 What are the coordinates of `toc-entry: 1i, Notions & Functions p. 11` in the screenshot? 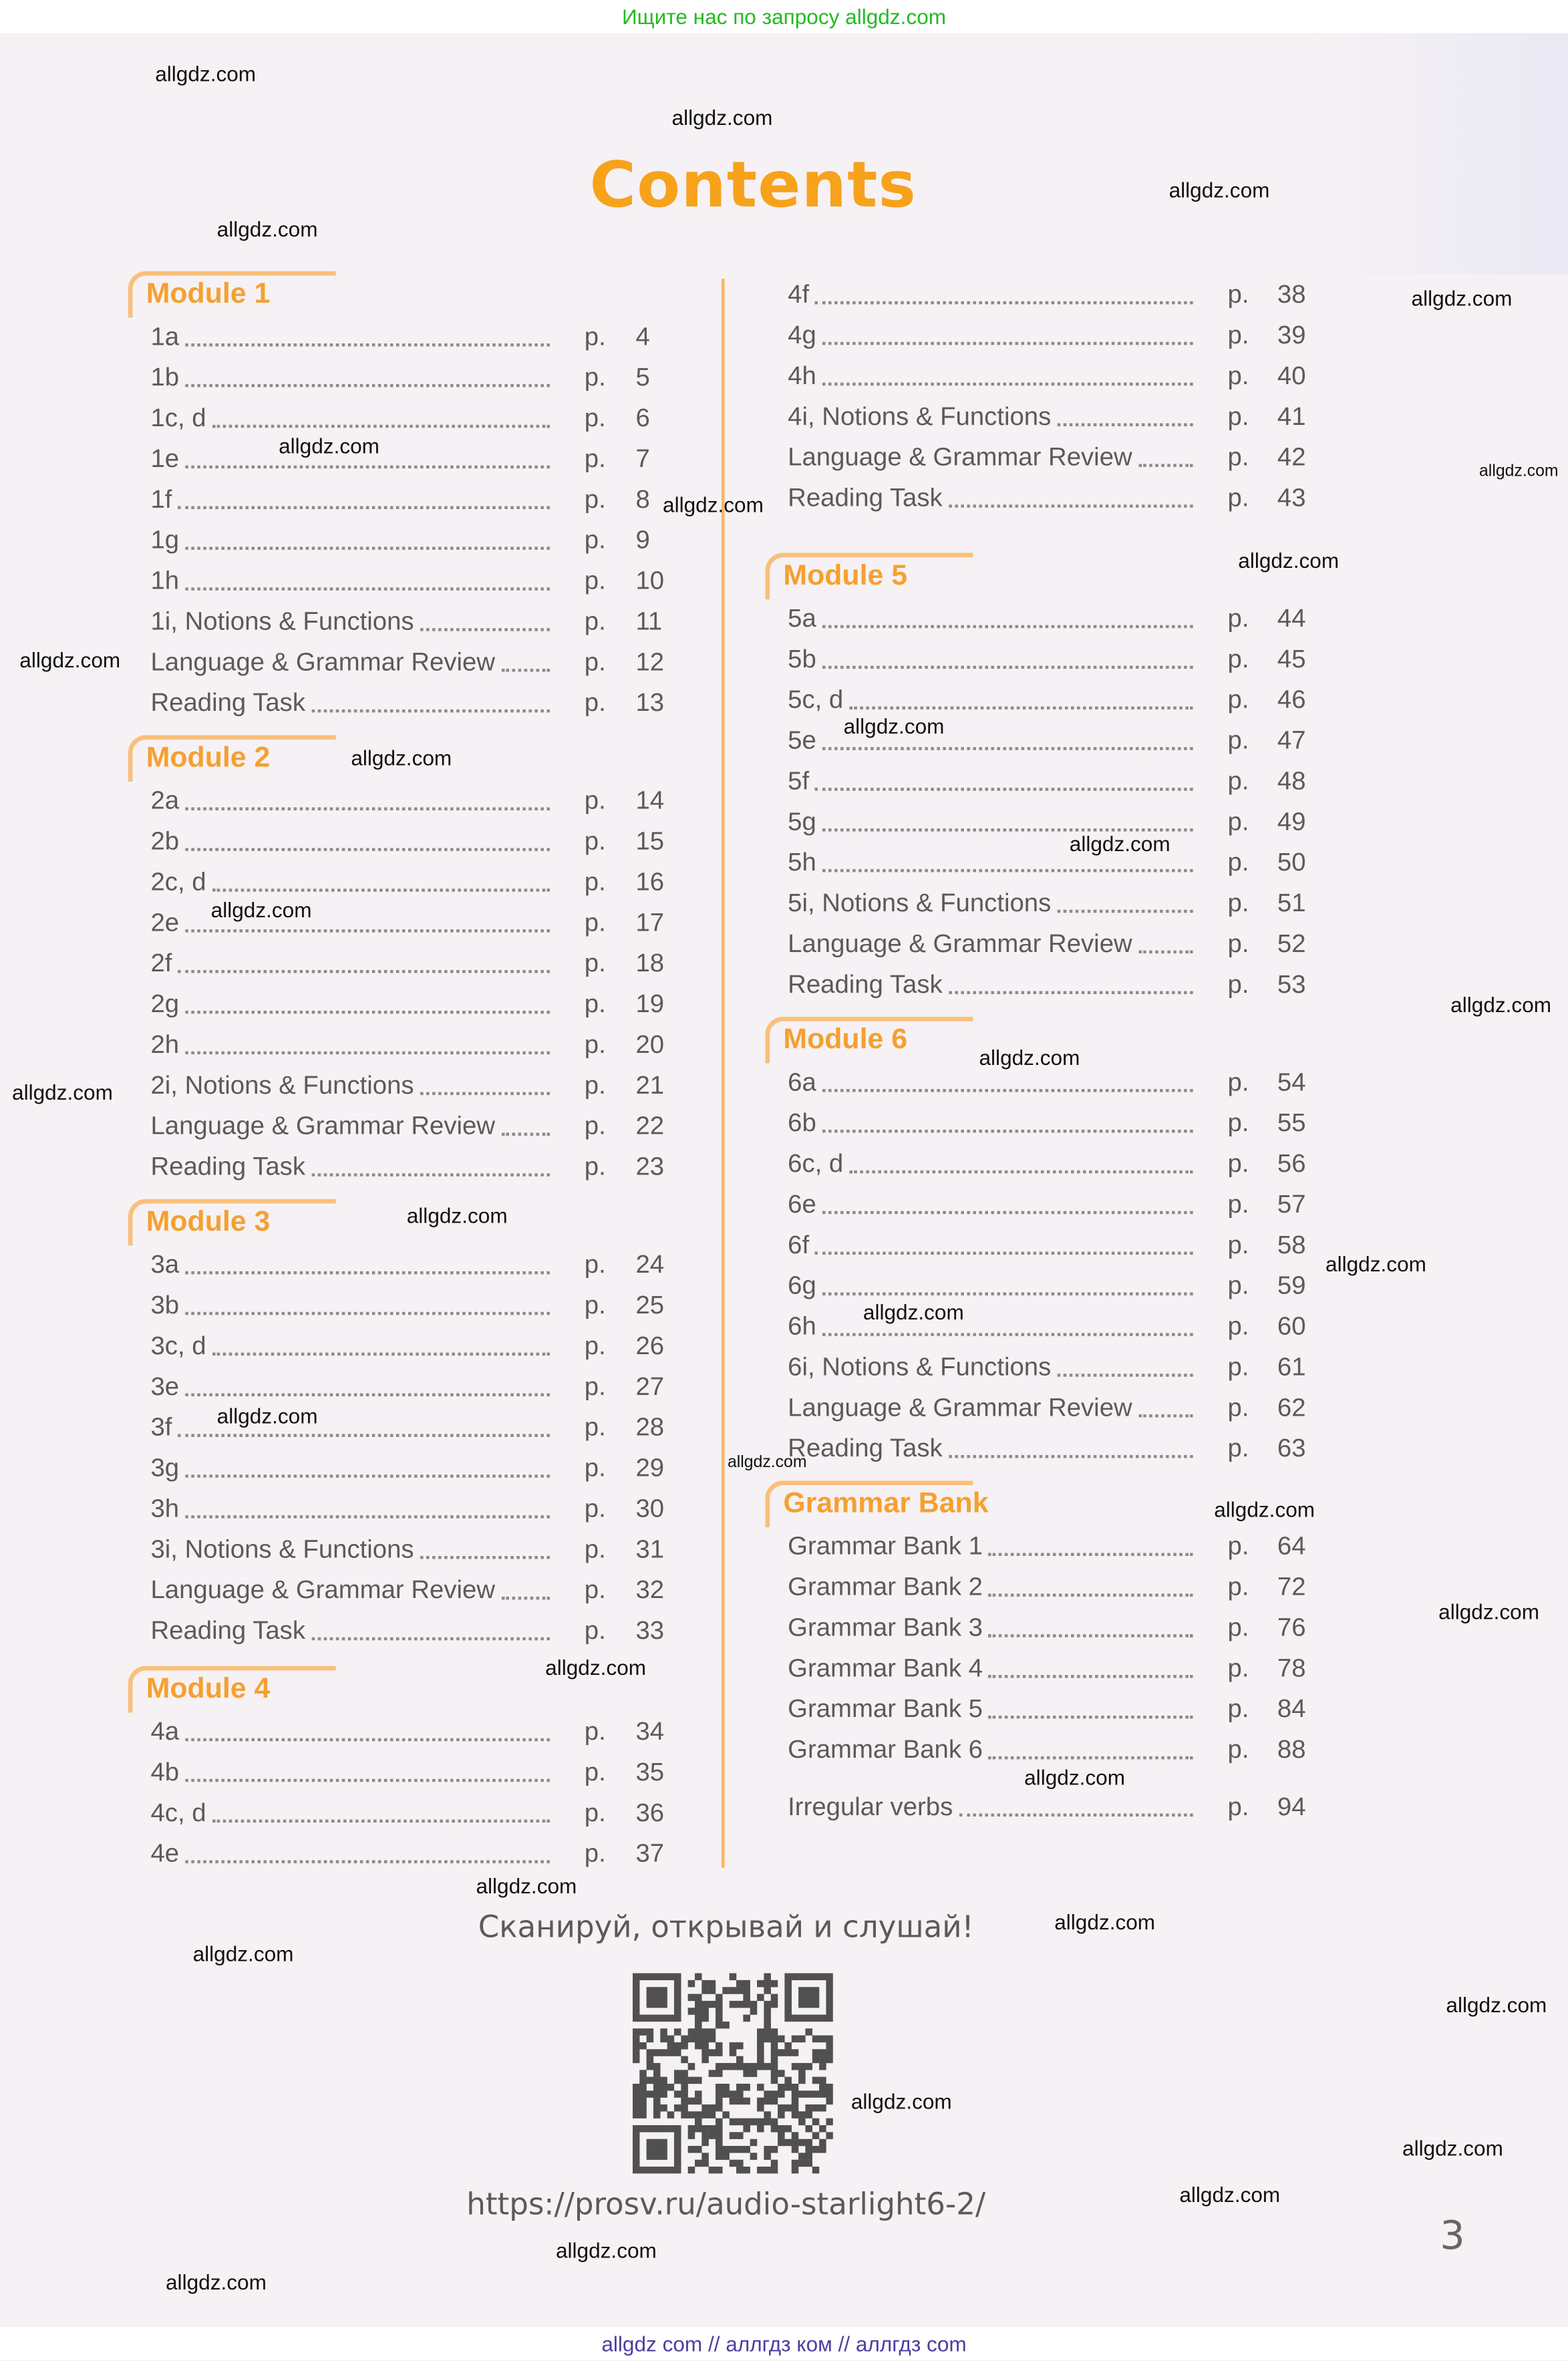 It's located at (406, 622).